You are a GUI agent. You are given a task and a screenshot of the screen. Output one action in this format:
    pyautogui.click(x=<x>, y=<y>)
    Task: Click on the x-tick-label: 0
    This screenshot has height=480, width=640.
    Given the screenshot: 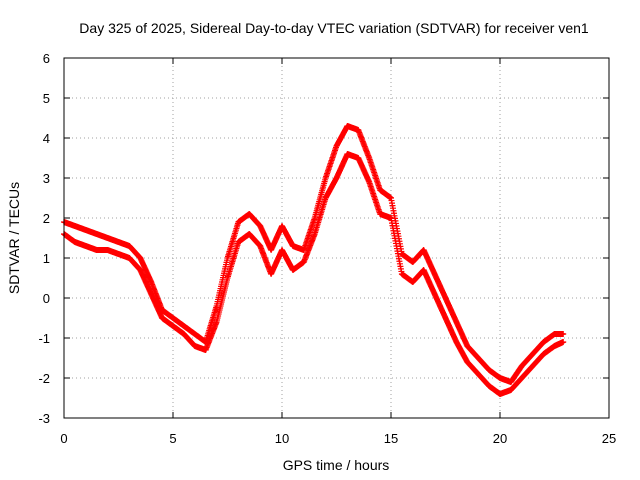 What is the action you would take?
    pyautogui.click(x=63, y=438)
    